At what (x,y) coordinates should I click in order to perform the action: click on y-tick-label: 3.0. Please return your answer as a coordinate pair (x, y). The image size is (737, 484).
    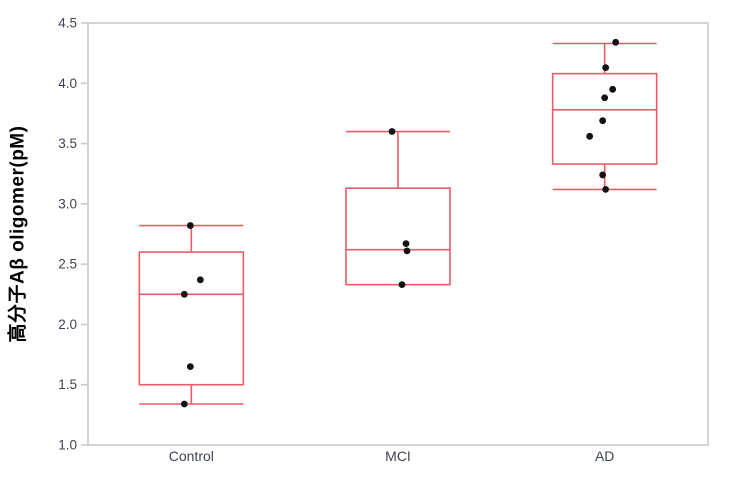
    Looking at the image, I should click on (67, 203).